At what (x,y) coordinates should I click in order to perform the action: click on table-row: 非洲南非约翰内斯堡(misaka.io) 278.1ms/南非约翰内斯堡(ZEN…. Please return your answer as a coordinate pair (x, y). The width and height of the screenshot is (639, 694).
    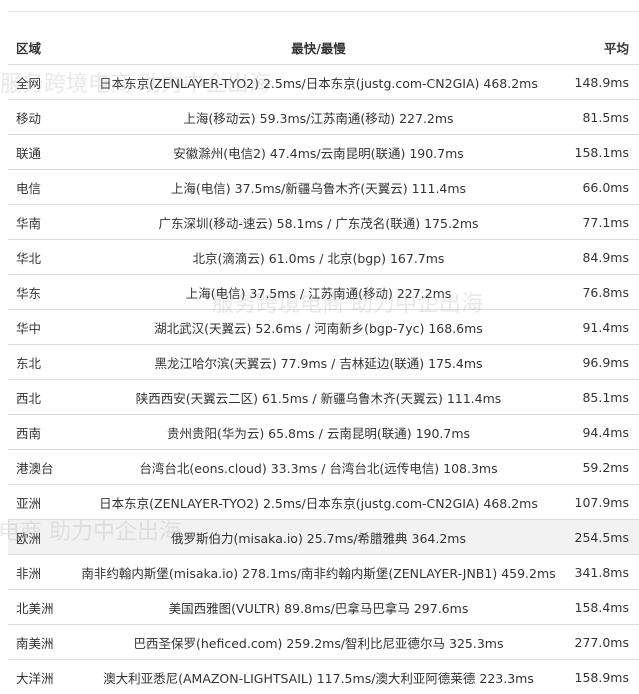
    Looking at the image, I should click on (323, 572).